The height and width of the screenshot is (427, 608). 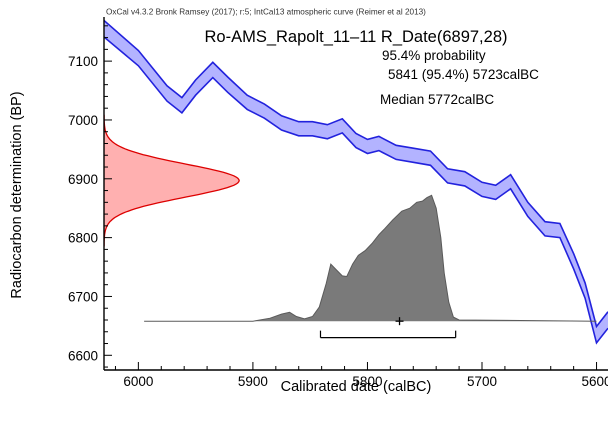 I want to click on x-axis-label: Calibrated date (calBC), so click(x=356, y=387).